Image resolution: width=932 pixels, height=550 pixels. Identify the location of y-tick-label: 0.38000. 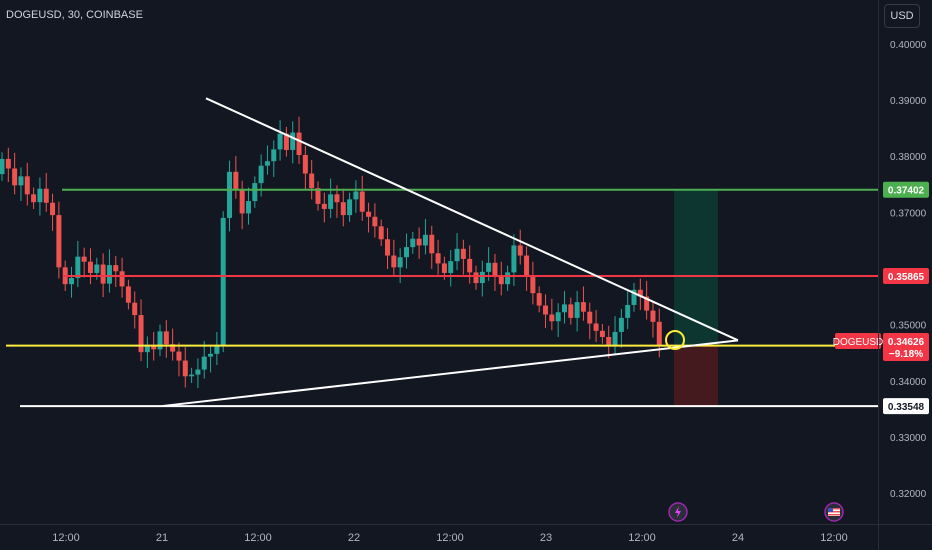
(908, 157).